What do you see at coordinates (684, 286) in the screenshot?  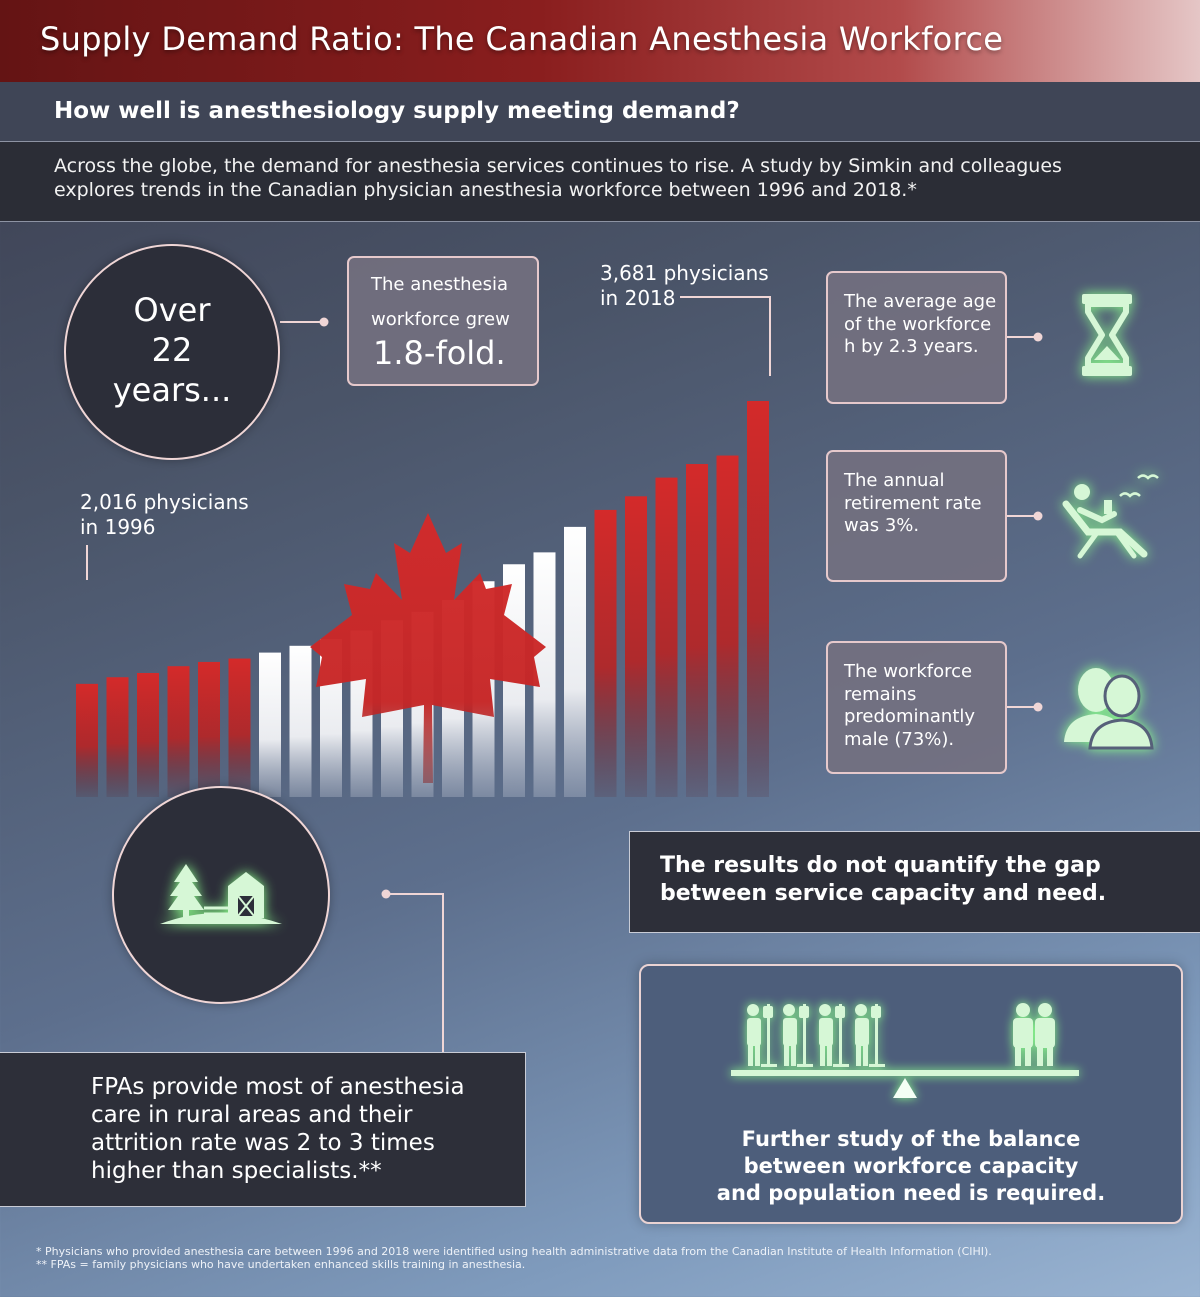 I see `end-count-label: 3,681 physicians in 2018` at bounding box center [684, 286].